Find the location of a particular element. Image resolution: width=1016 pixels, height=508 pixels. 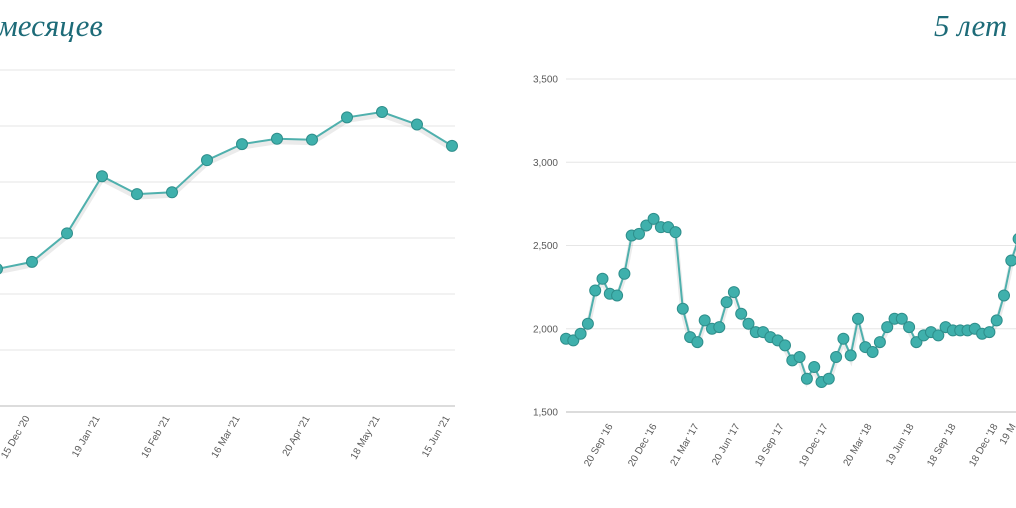

chart-right-title: 5 лет is located at coordinates (971, 25).